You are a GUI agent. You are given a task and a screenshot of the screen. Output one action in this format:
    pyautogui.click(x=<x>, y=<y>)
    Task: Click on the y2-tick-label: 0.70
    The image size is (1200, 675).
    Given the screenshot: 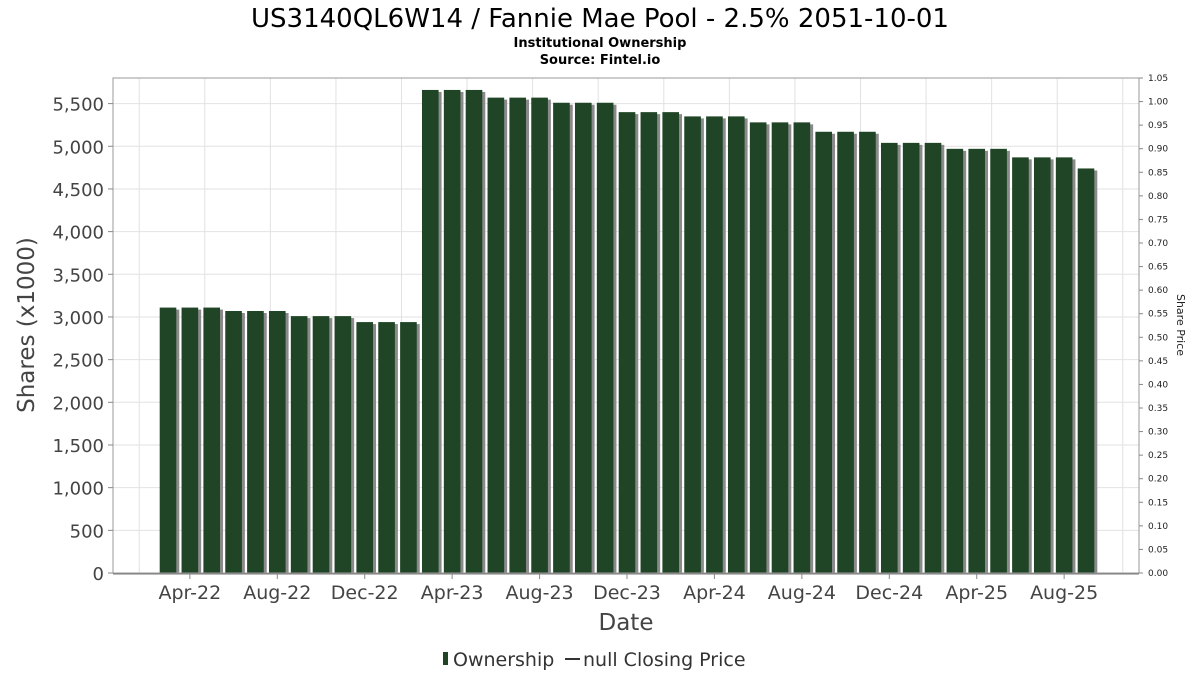 What is the action you would take?
    pyautogui.click(x=1158, y=244)
    